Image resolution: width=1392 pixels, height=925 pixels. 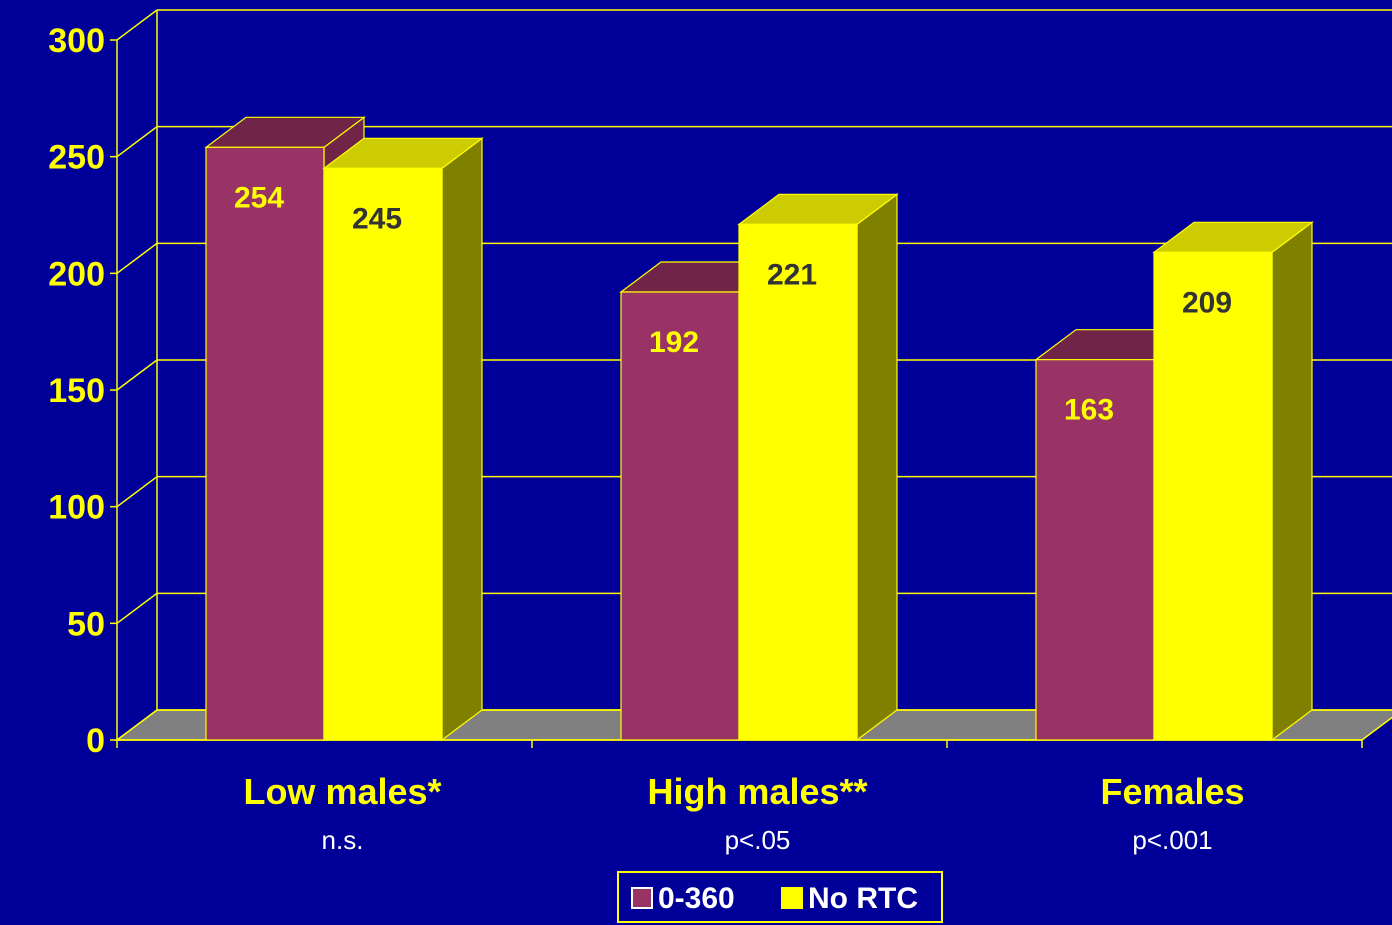 I want to click on data-label: 192, so click(x=674, y=342).